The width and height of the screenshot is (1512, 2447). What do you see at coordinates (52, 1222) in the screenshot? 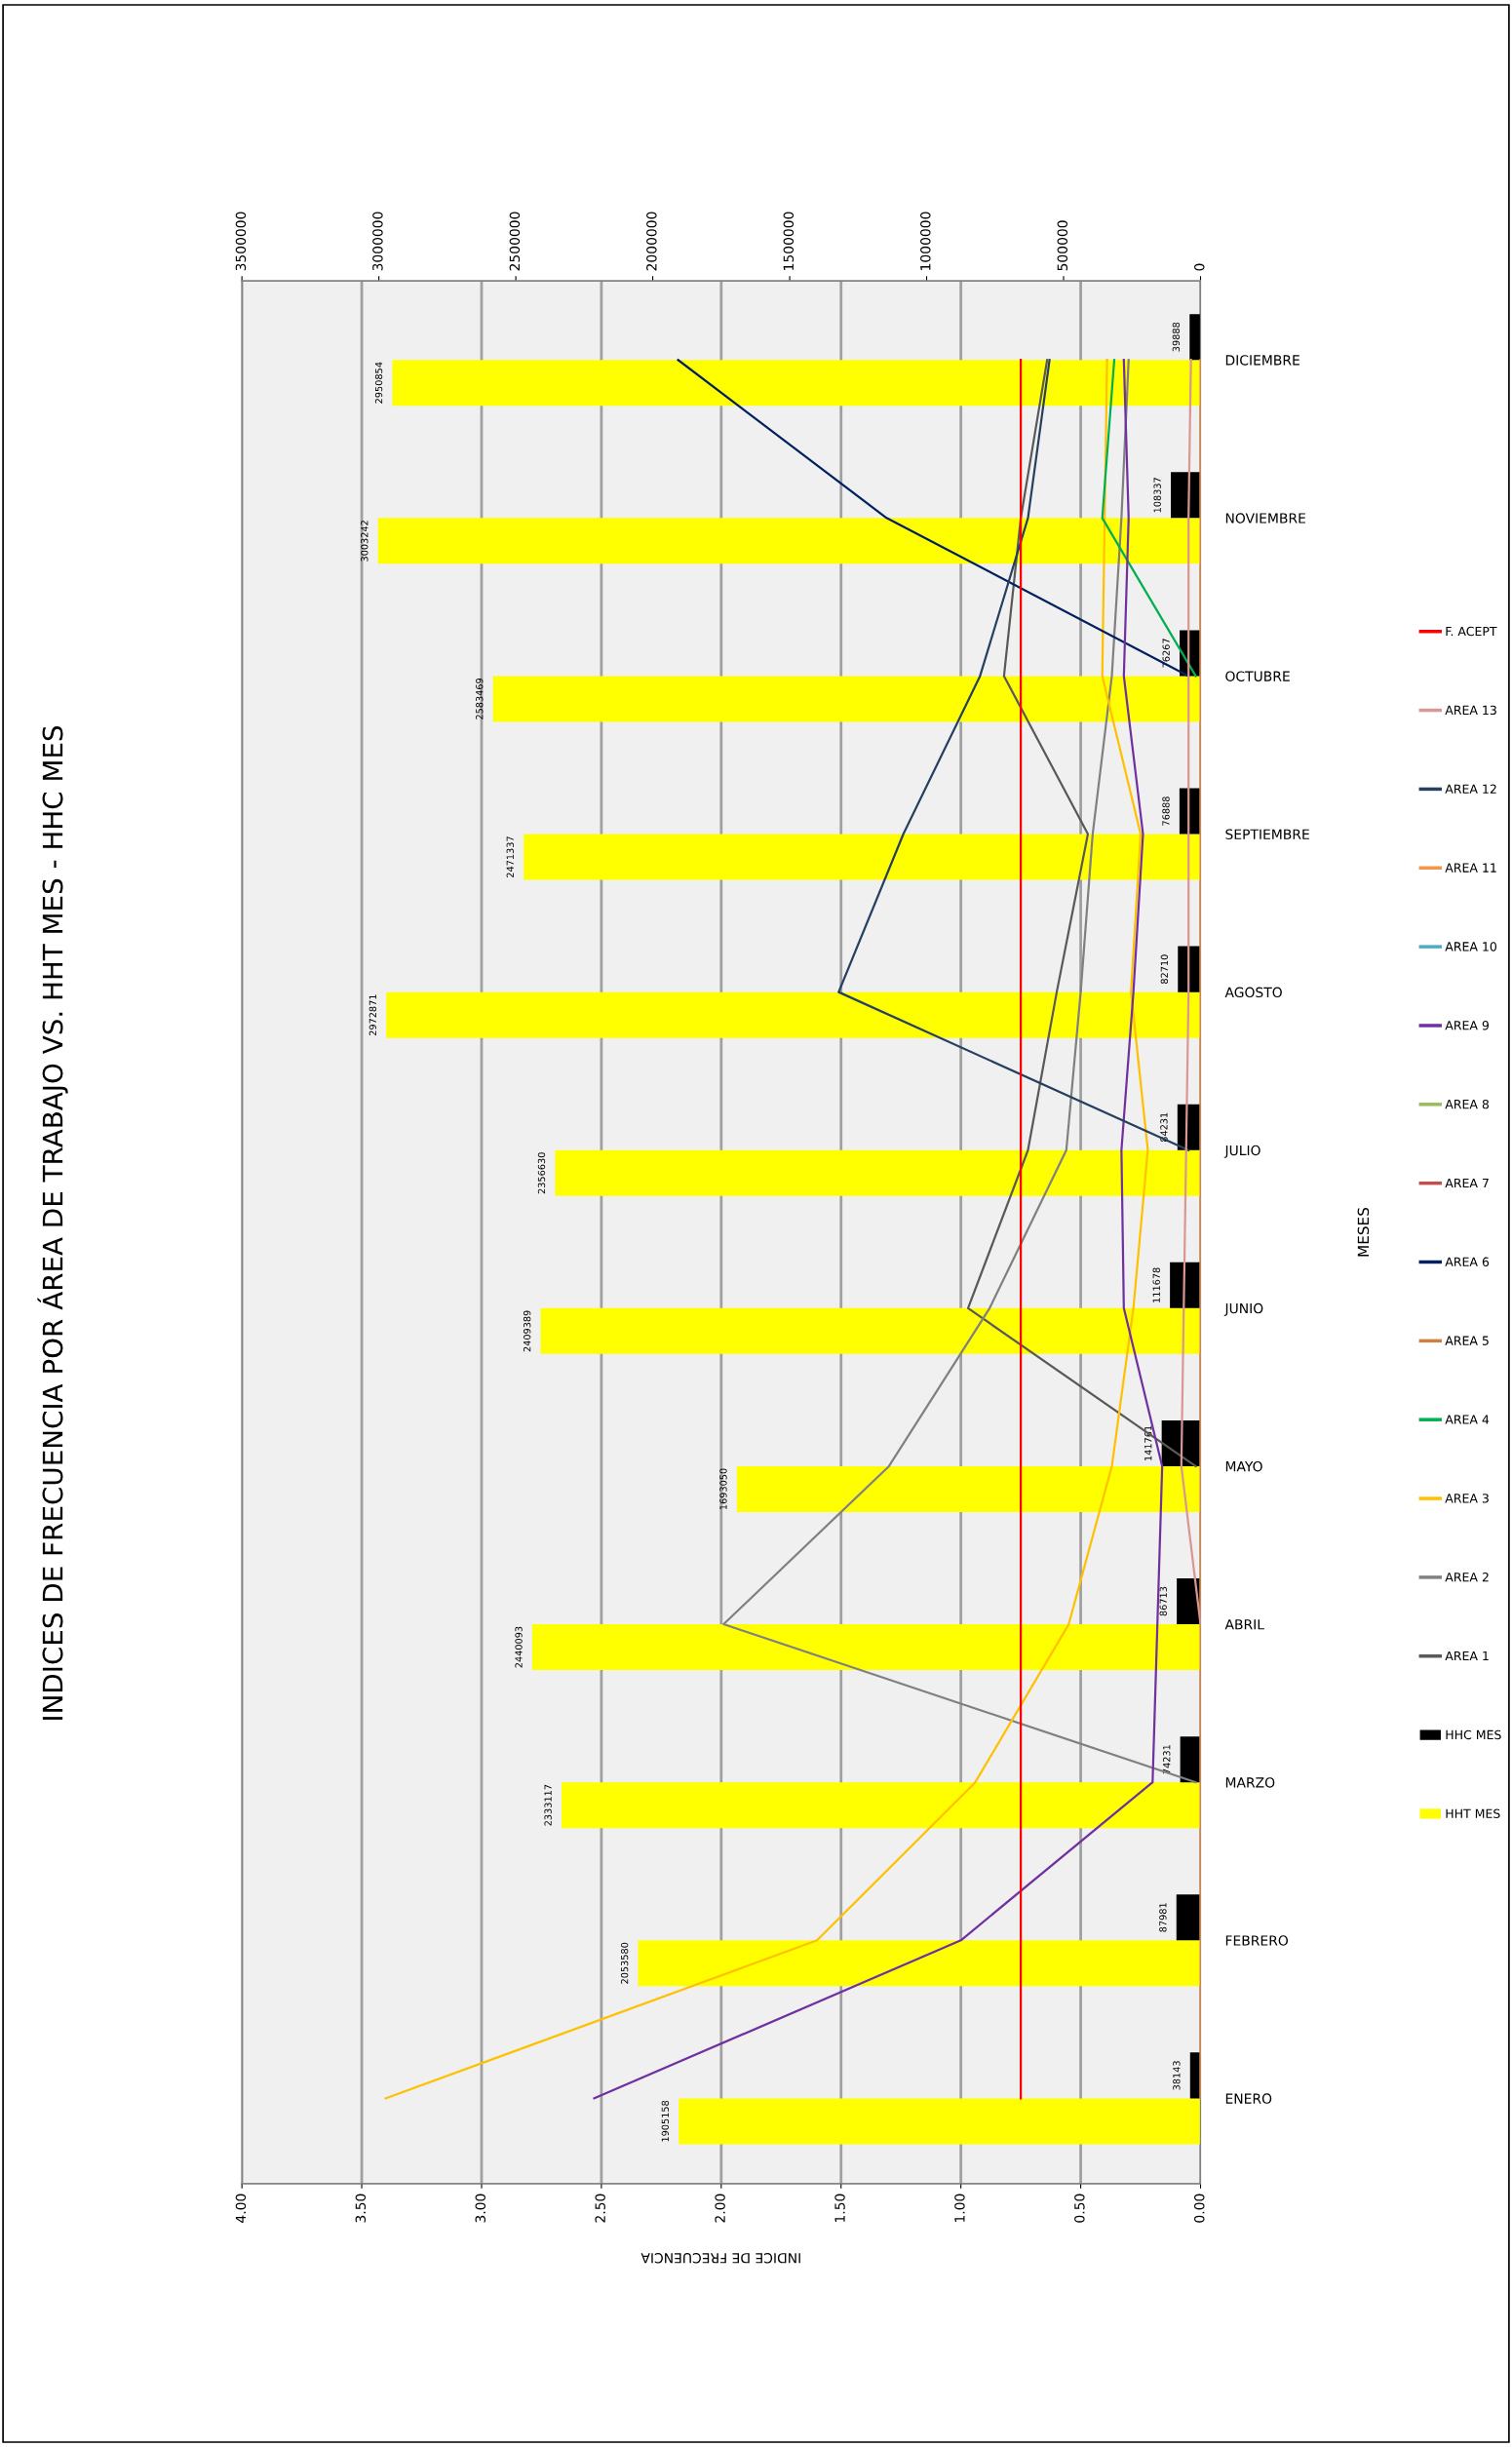
I see `text: INDICES DE FRECUENCIA POR ÁREA DE TRABAJO VS. HHT MES - HHC MES` at bounding box center [52, 1222].